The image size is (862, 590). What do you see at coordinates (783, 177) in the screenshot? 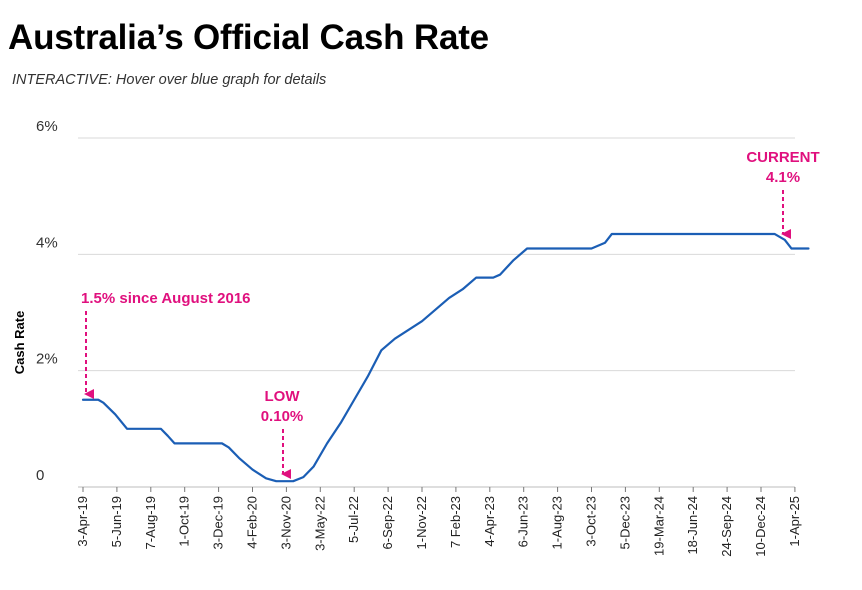
I see `annotation-label: 4.1%` at bounding box center [783, 177].